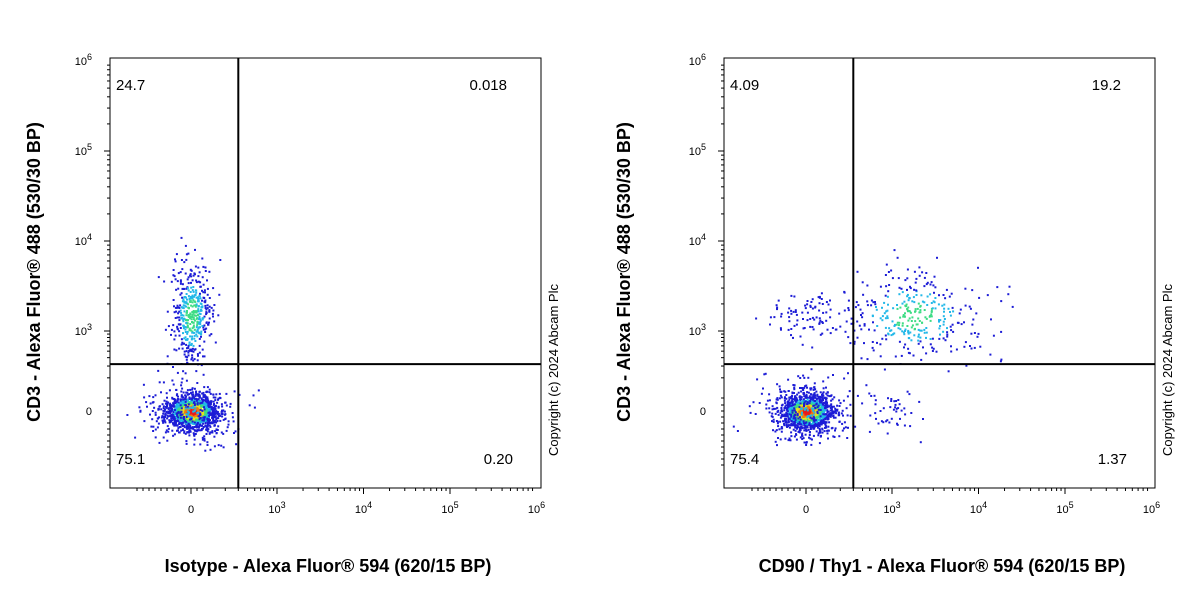 This screenshot has width=1200, height=600. I want to click on quadrant-upper-right-label: 0.018, so click(488, 85).